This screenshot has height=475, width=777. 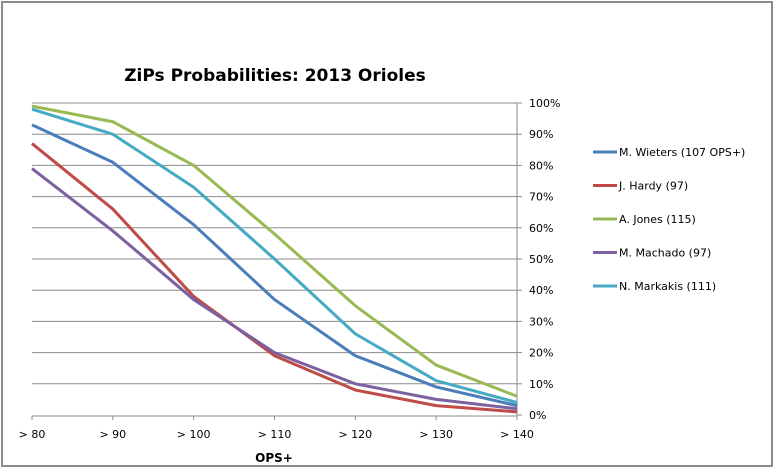 I want to click on legend-label: M. Wieters (107 OPS+), so click(x=682, y=152).